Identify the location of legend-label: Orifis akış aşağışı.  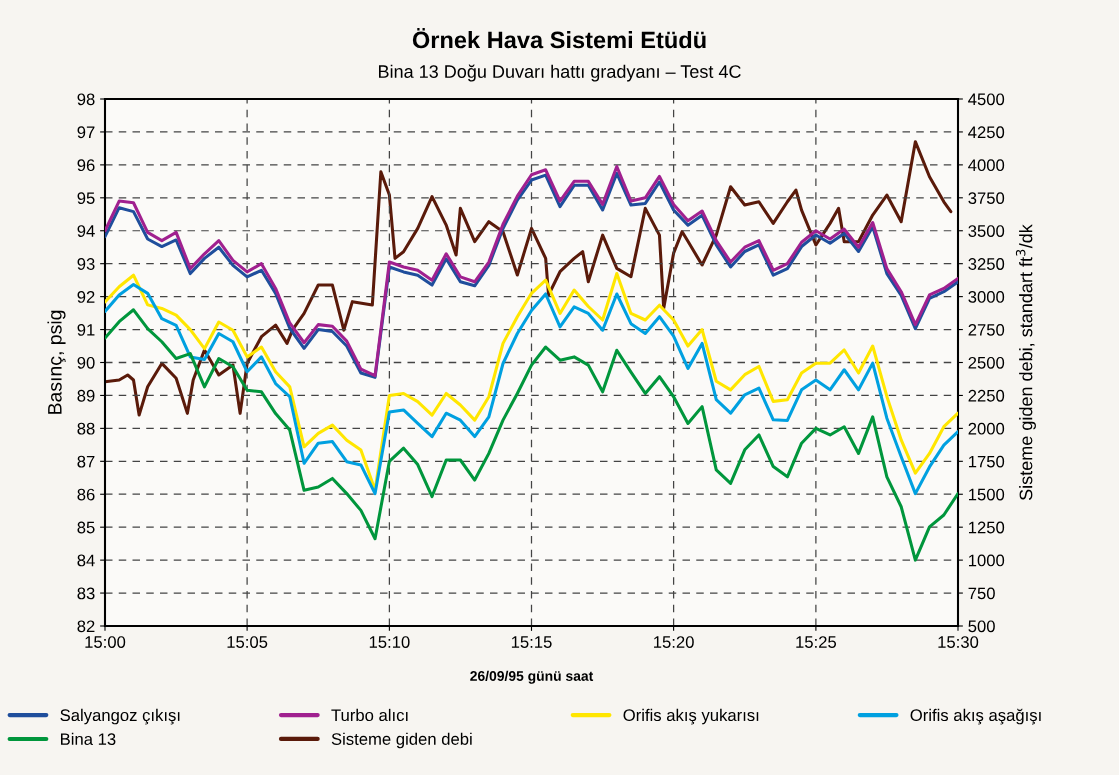
(975, 716).